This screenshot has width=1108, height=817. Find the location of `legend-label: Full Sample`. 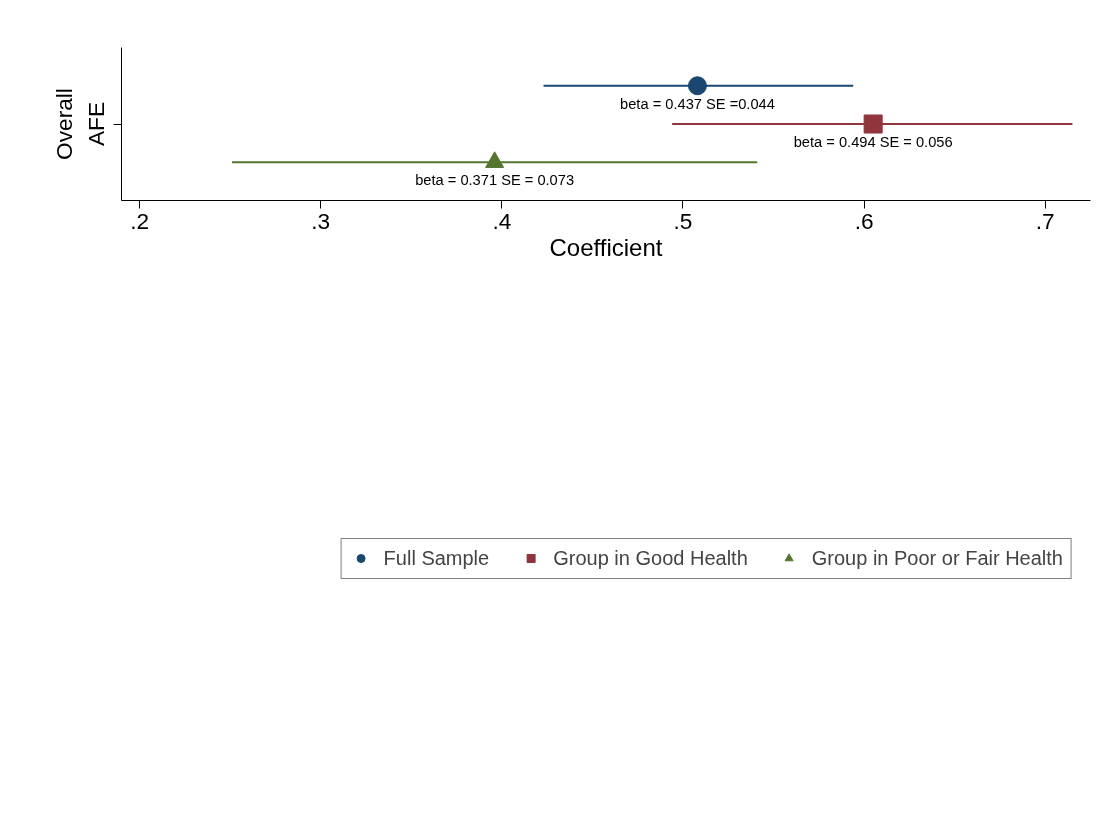

legend-label: Full Sample is located at coordinates (436, 558).